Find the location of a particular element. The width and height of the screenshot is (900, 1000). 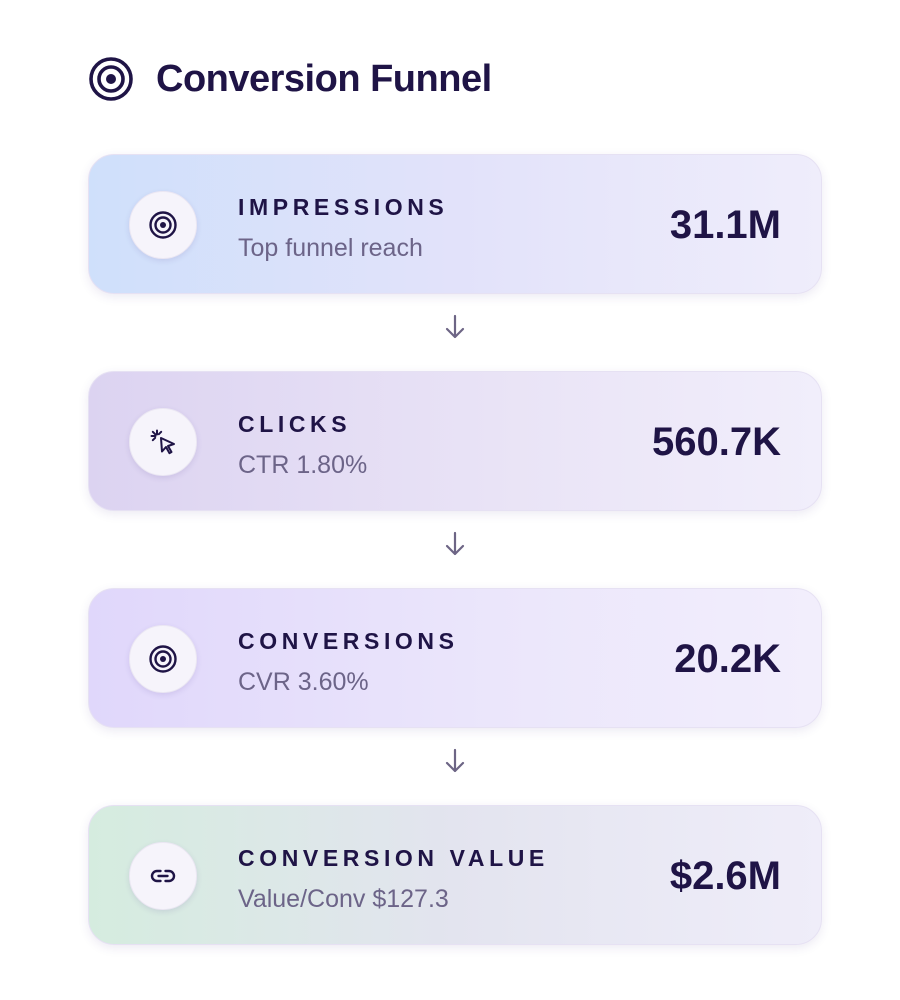

stage-subtitle: CTR 1.80% is located at coordinates (303, 465).